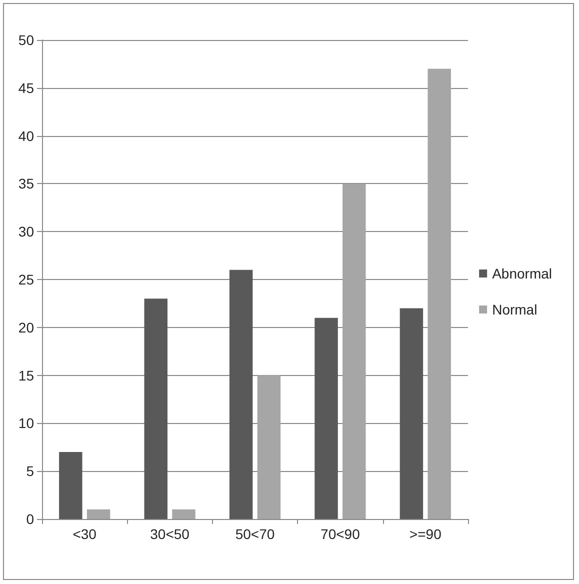  What do you see at coordinates (30, 519) in the screenshot?
I see `y-tick-label: 0` at bounding box center [30, 519].